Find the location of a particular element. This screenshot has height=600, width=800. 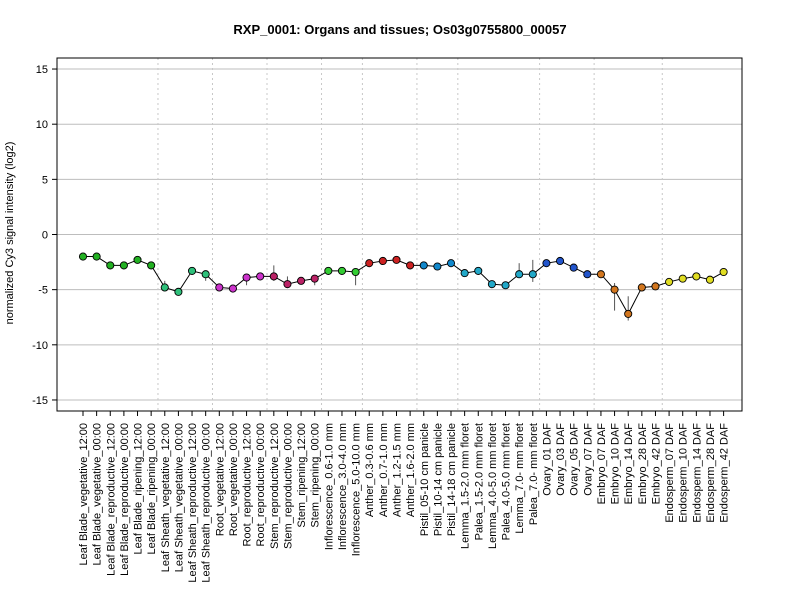

x-tick-label: Root_reproductive_00:00 is located at coordinates (261, 485).